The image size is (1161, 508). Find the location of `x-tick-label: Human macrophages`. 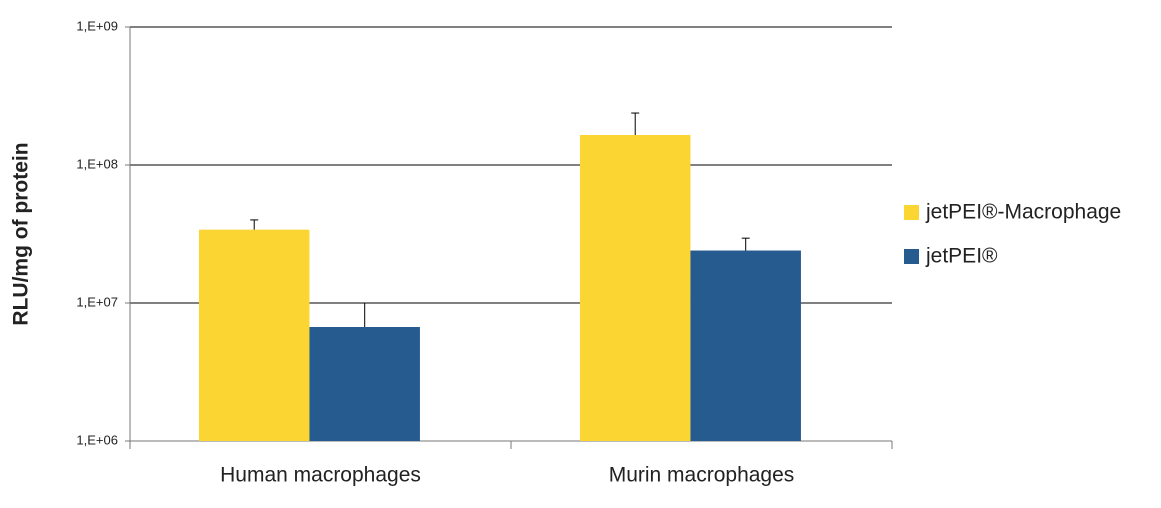

x-tick-label: Human macrophages is located at coordinates (320, 475).